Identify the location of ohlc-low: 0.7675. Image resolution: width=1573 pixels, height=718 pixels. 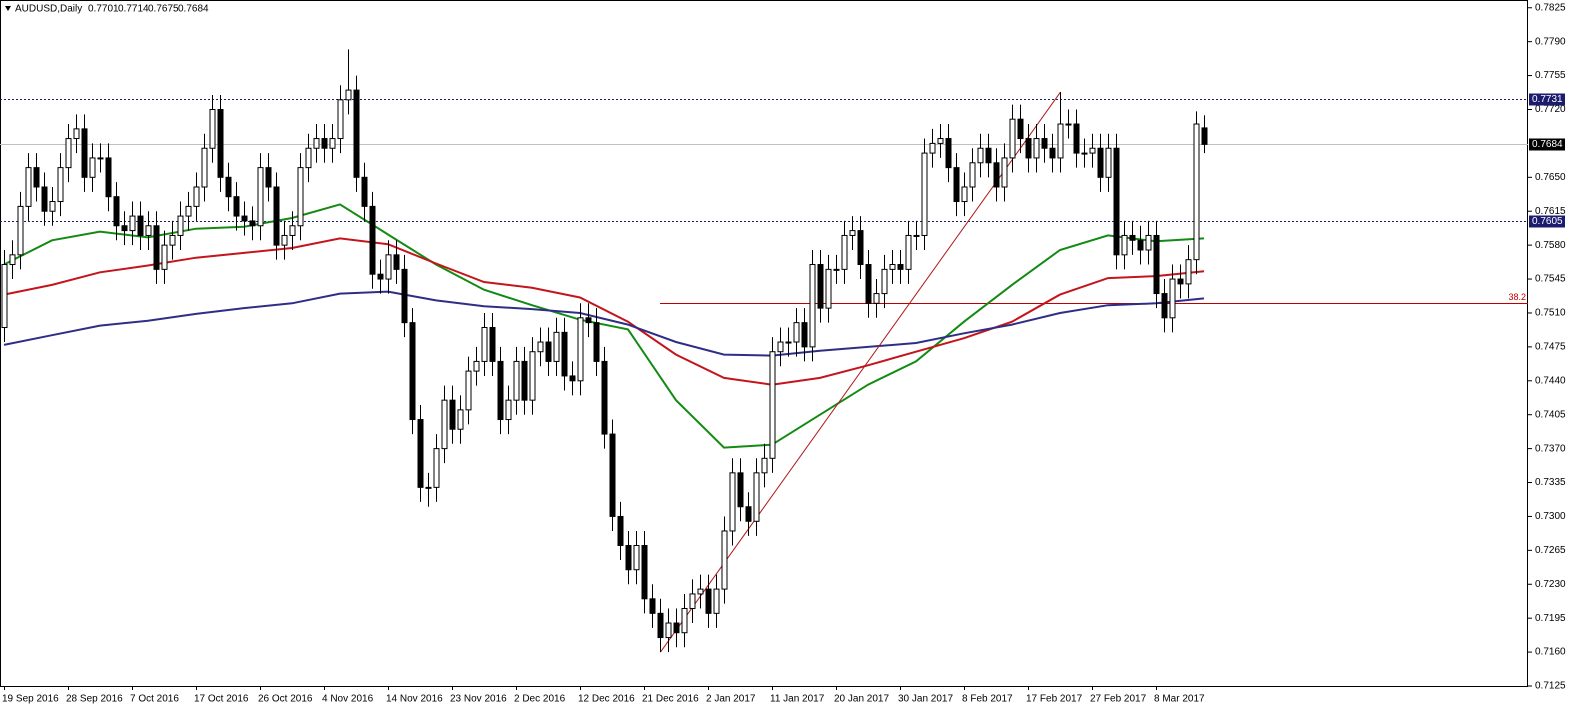
(163, 9).